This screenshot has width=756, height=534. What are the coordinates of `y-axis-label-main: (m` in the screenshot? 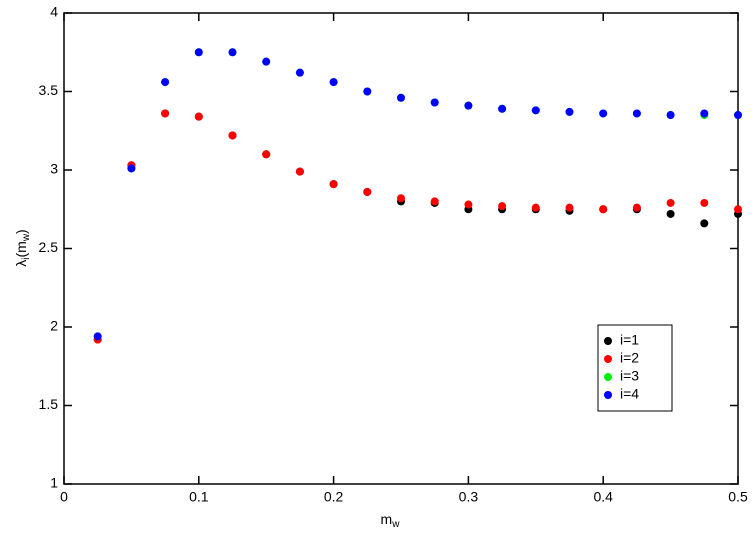 It's located at (21, 249).